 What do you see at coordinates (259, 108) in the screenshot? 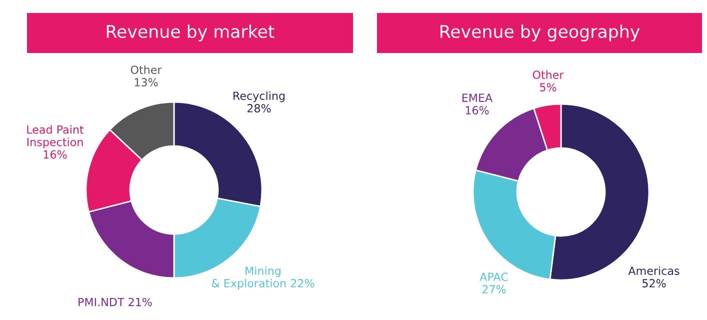
I see `data-label: 28%` at bounding box center [259, 108].